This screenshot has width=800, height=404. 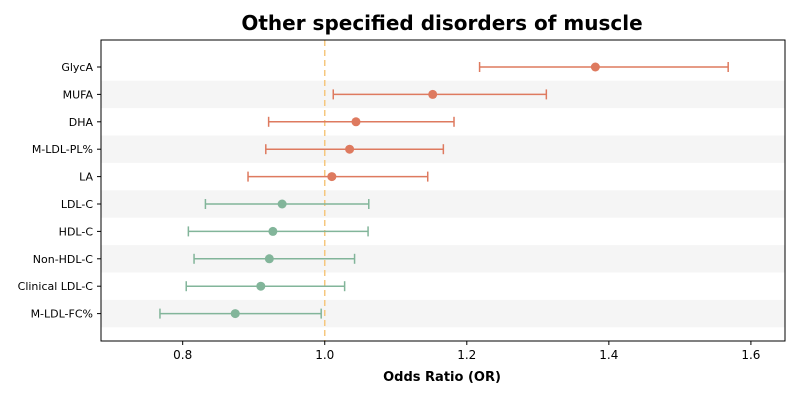 What do you see at coordinates (77, 67) in the screenshot?
I see `y-tick-label: GlycA` at bounding box center [77, 67].